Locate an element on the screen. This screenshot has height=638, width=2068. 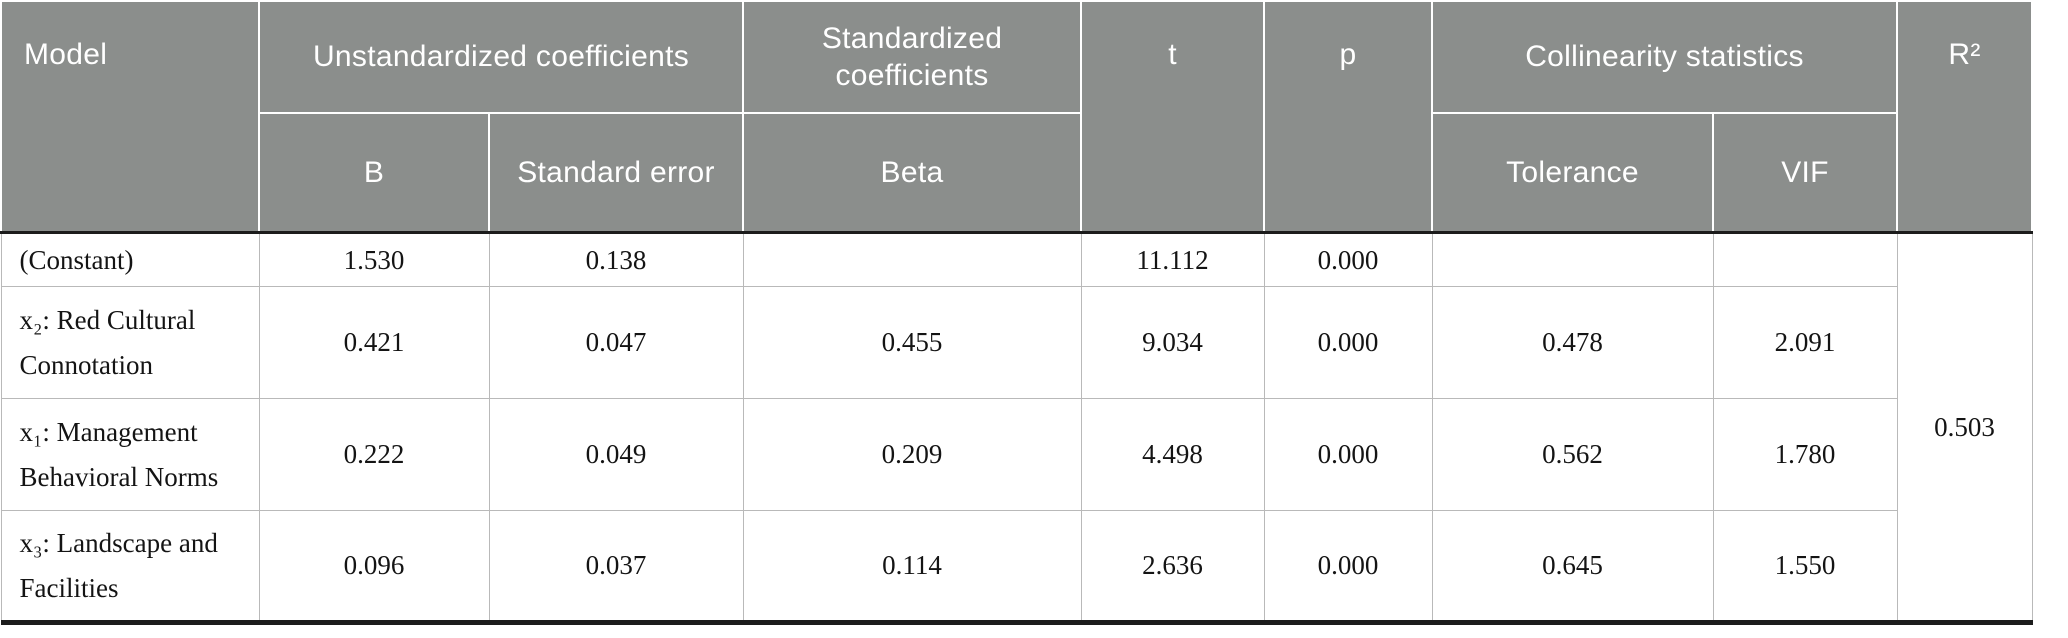
header-unstandardized-coefficients: Unstandardized coefficients is located at coordinates (501, 57).